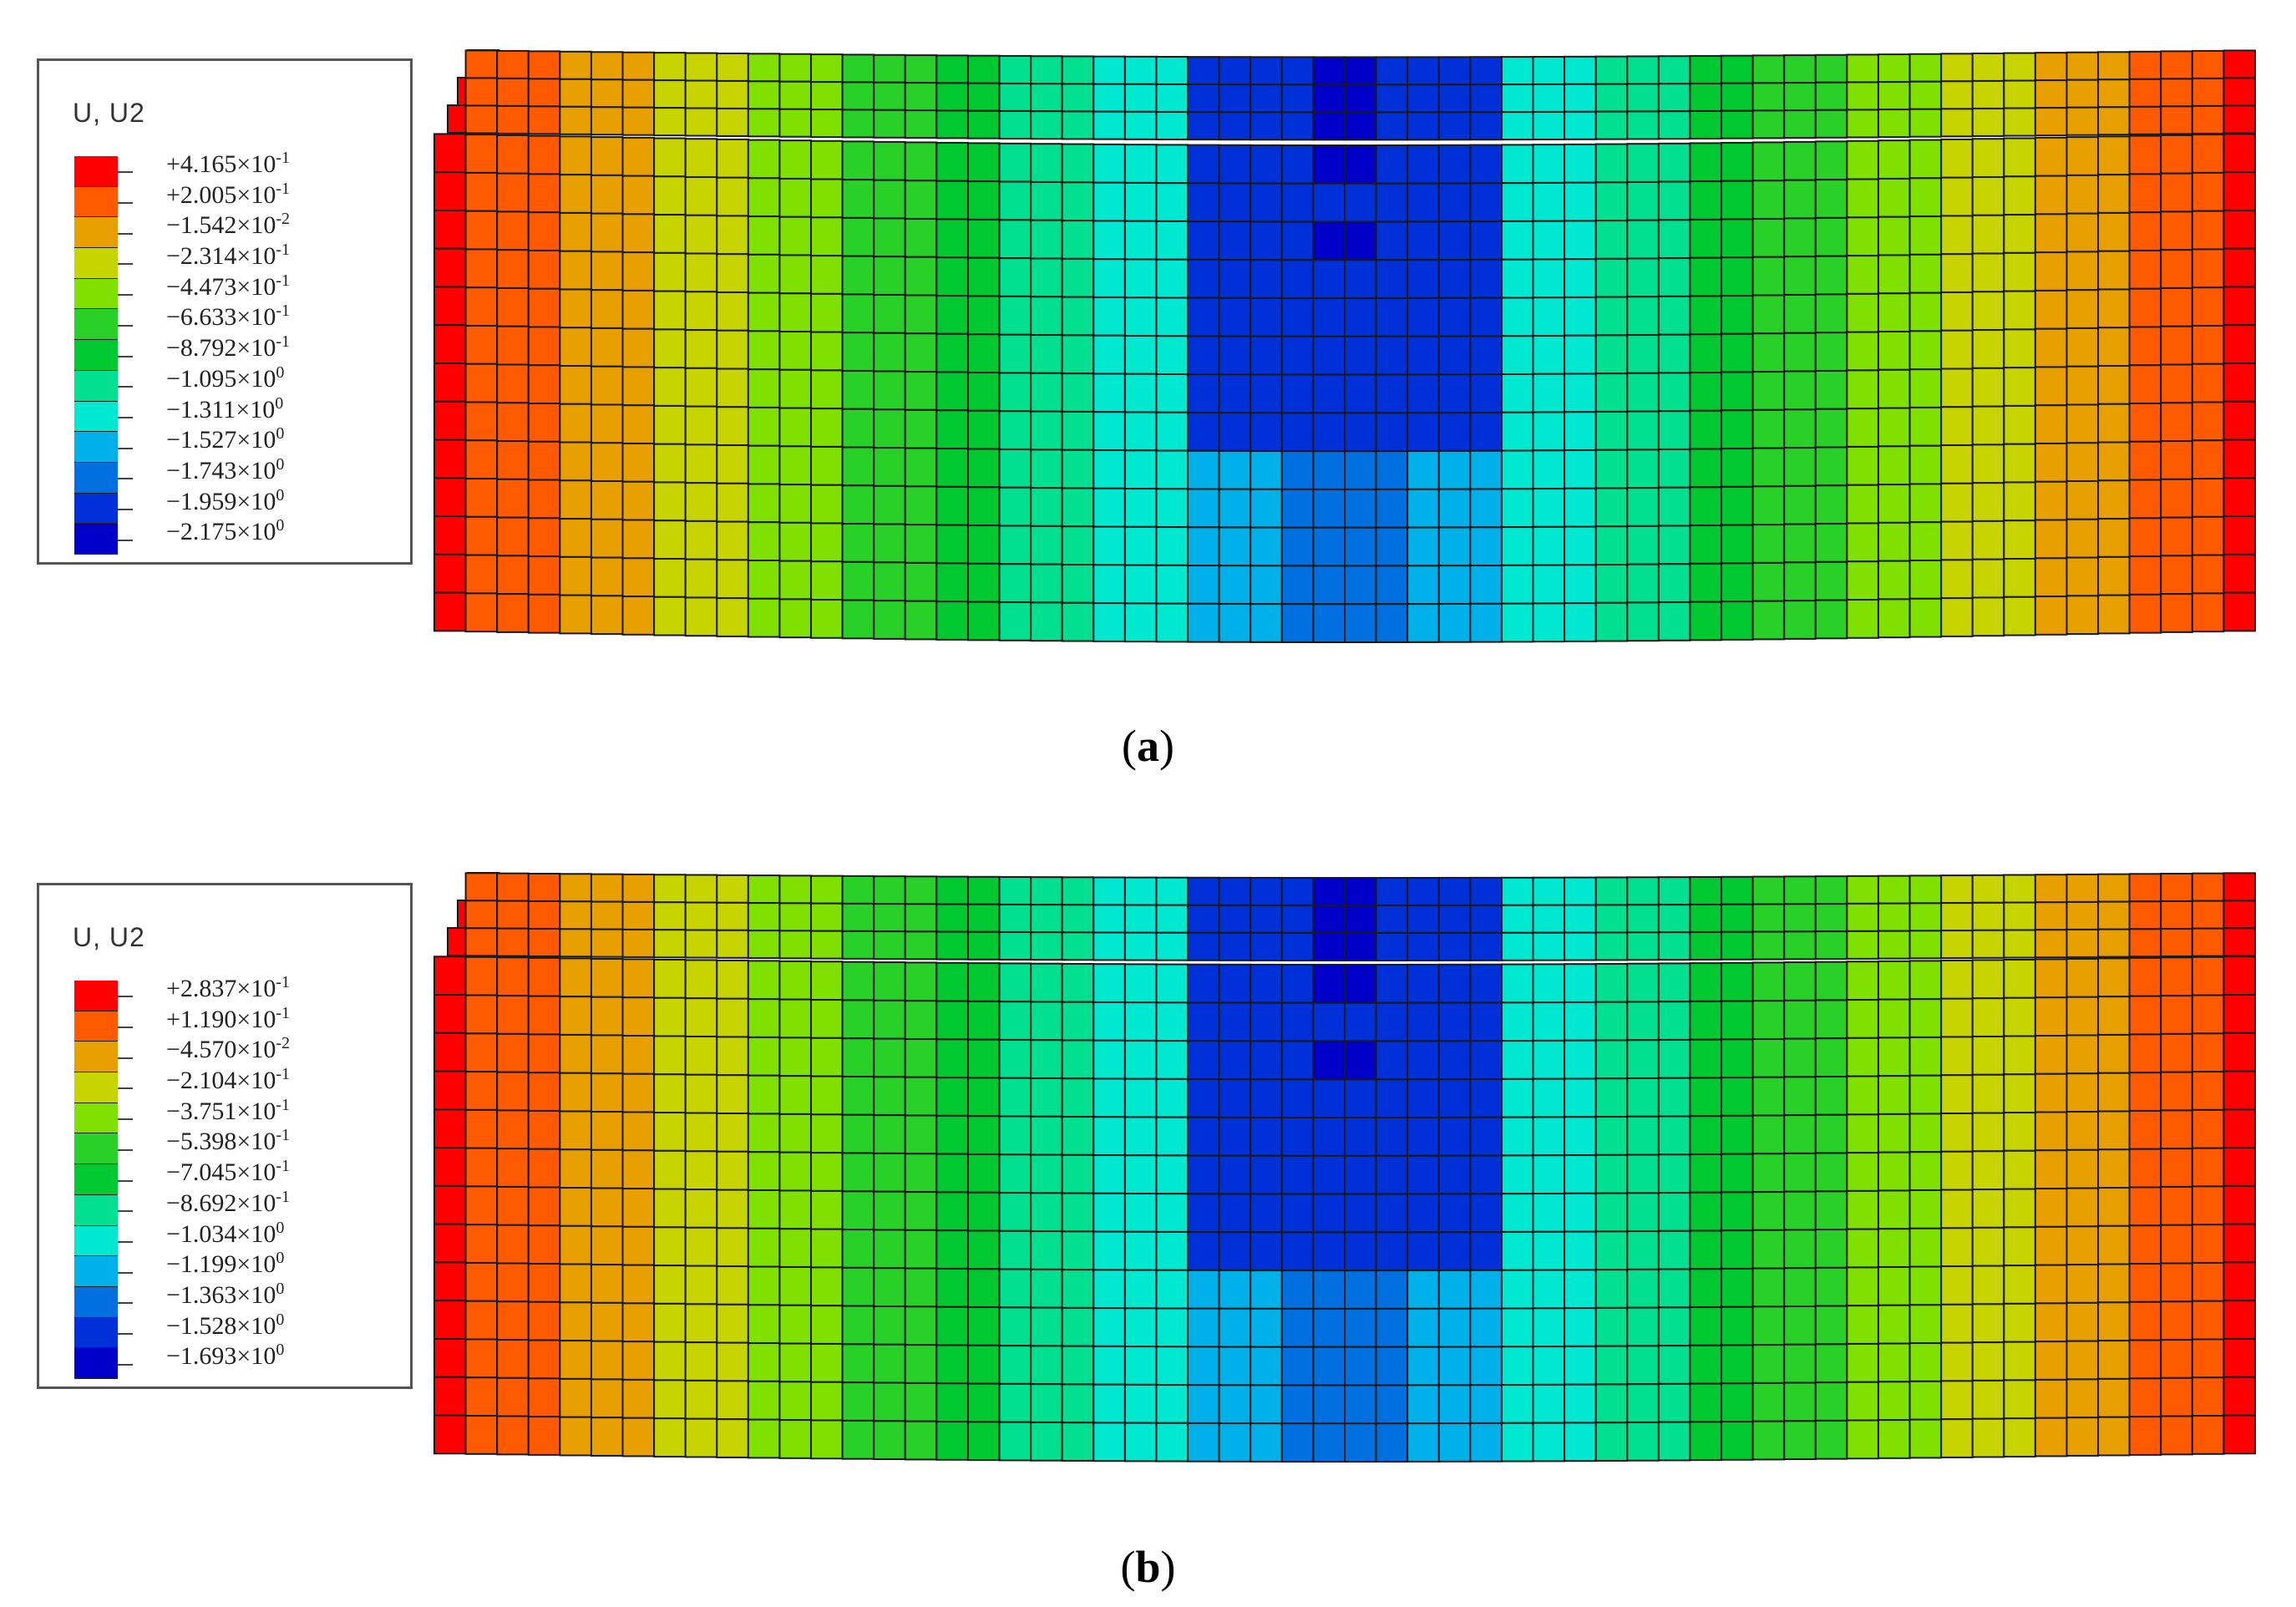 The height and width of the screenshot is (1607, 2296). Describe the element at coordinates (201, 1172) in the screenshot. I see `legend-value-mantissa: −7.045` at that location.